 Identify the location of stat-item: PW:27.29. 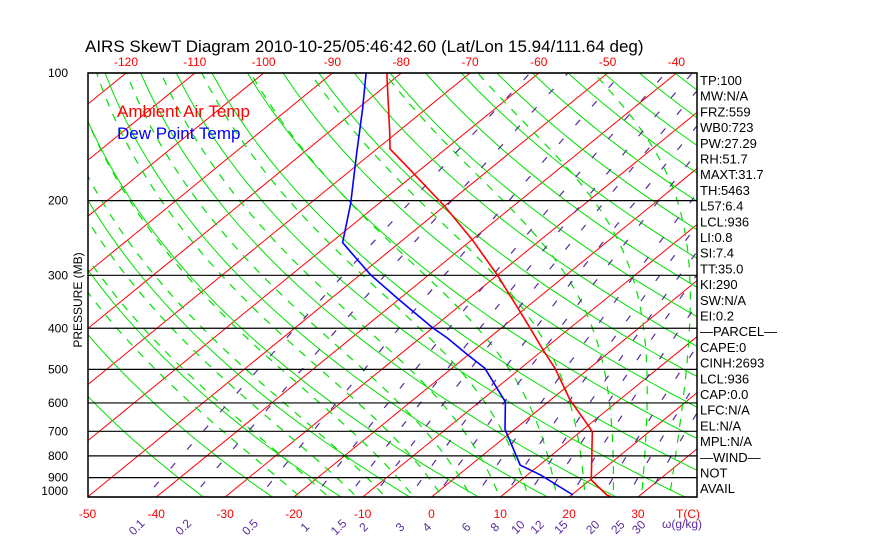
(728, 143).